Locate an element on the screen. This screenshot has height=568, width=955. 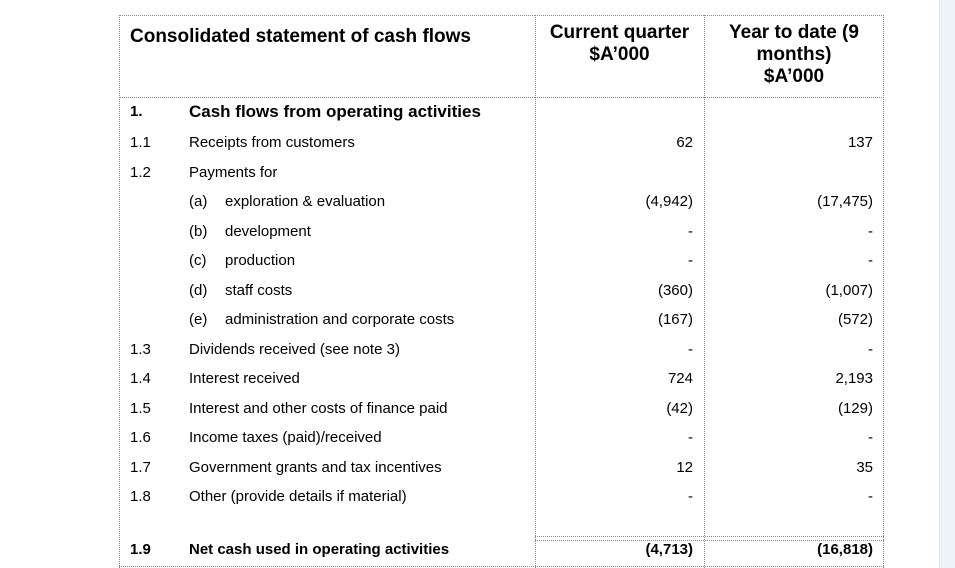
year-to-date-value: (572) is located at coordinates (855, 319).